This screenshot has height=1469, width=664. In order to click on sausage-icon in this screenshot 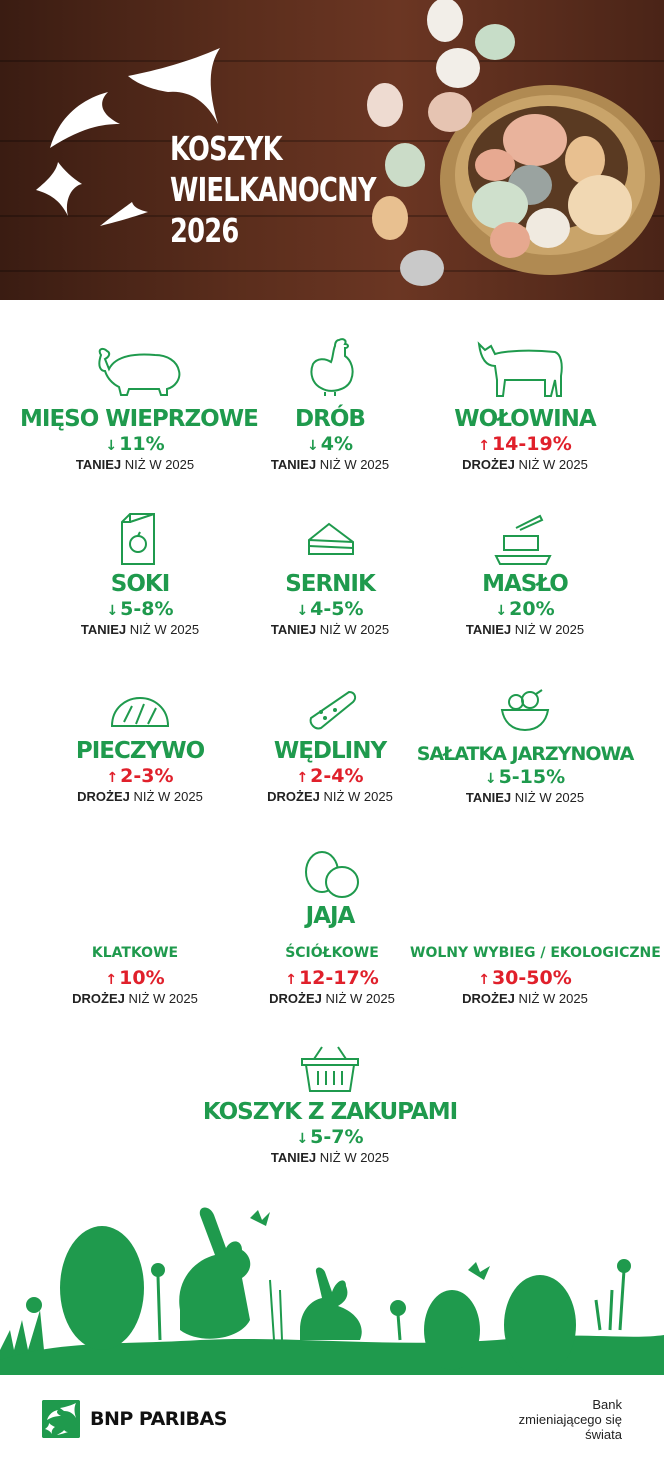, I will do `click(333, 710)`.